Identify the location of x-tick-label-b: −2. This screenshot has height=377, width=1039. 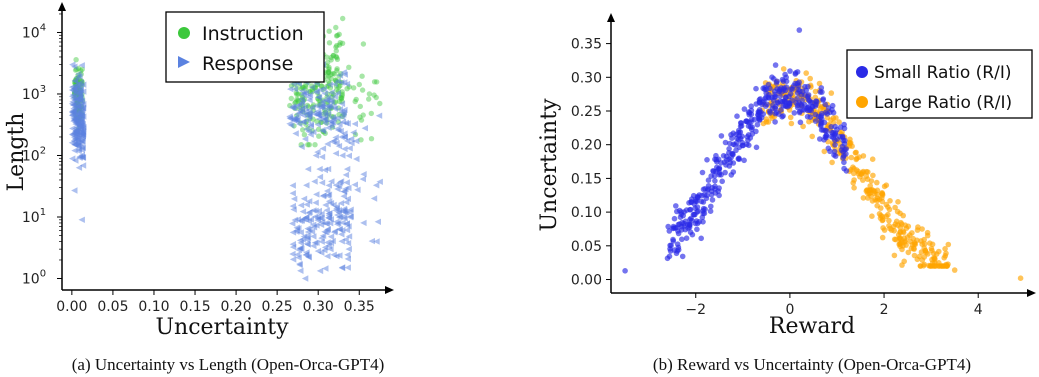
(695, 310).